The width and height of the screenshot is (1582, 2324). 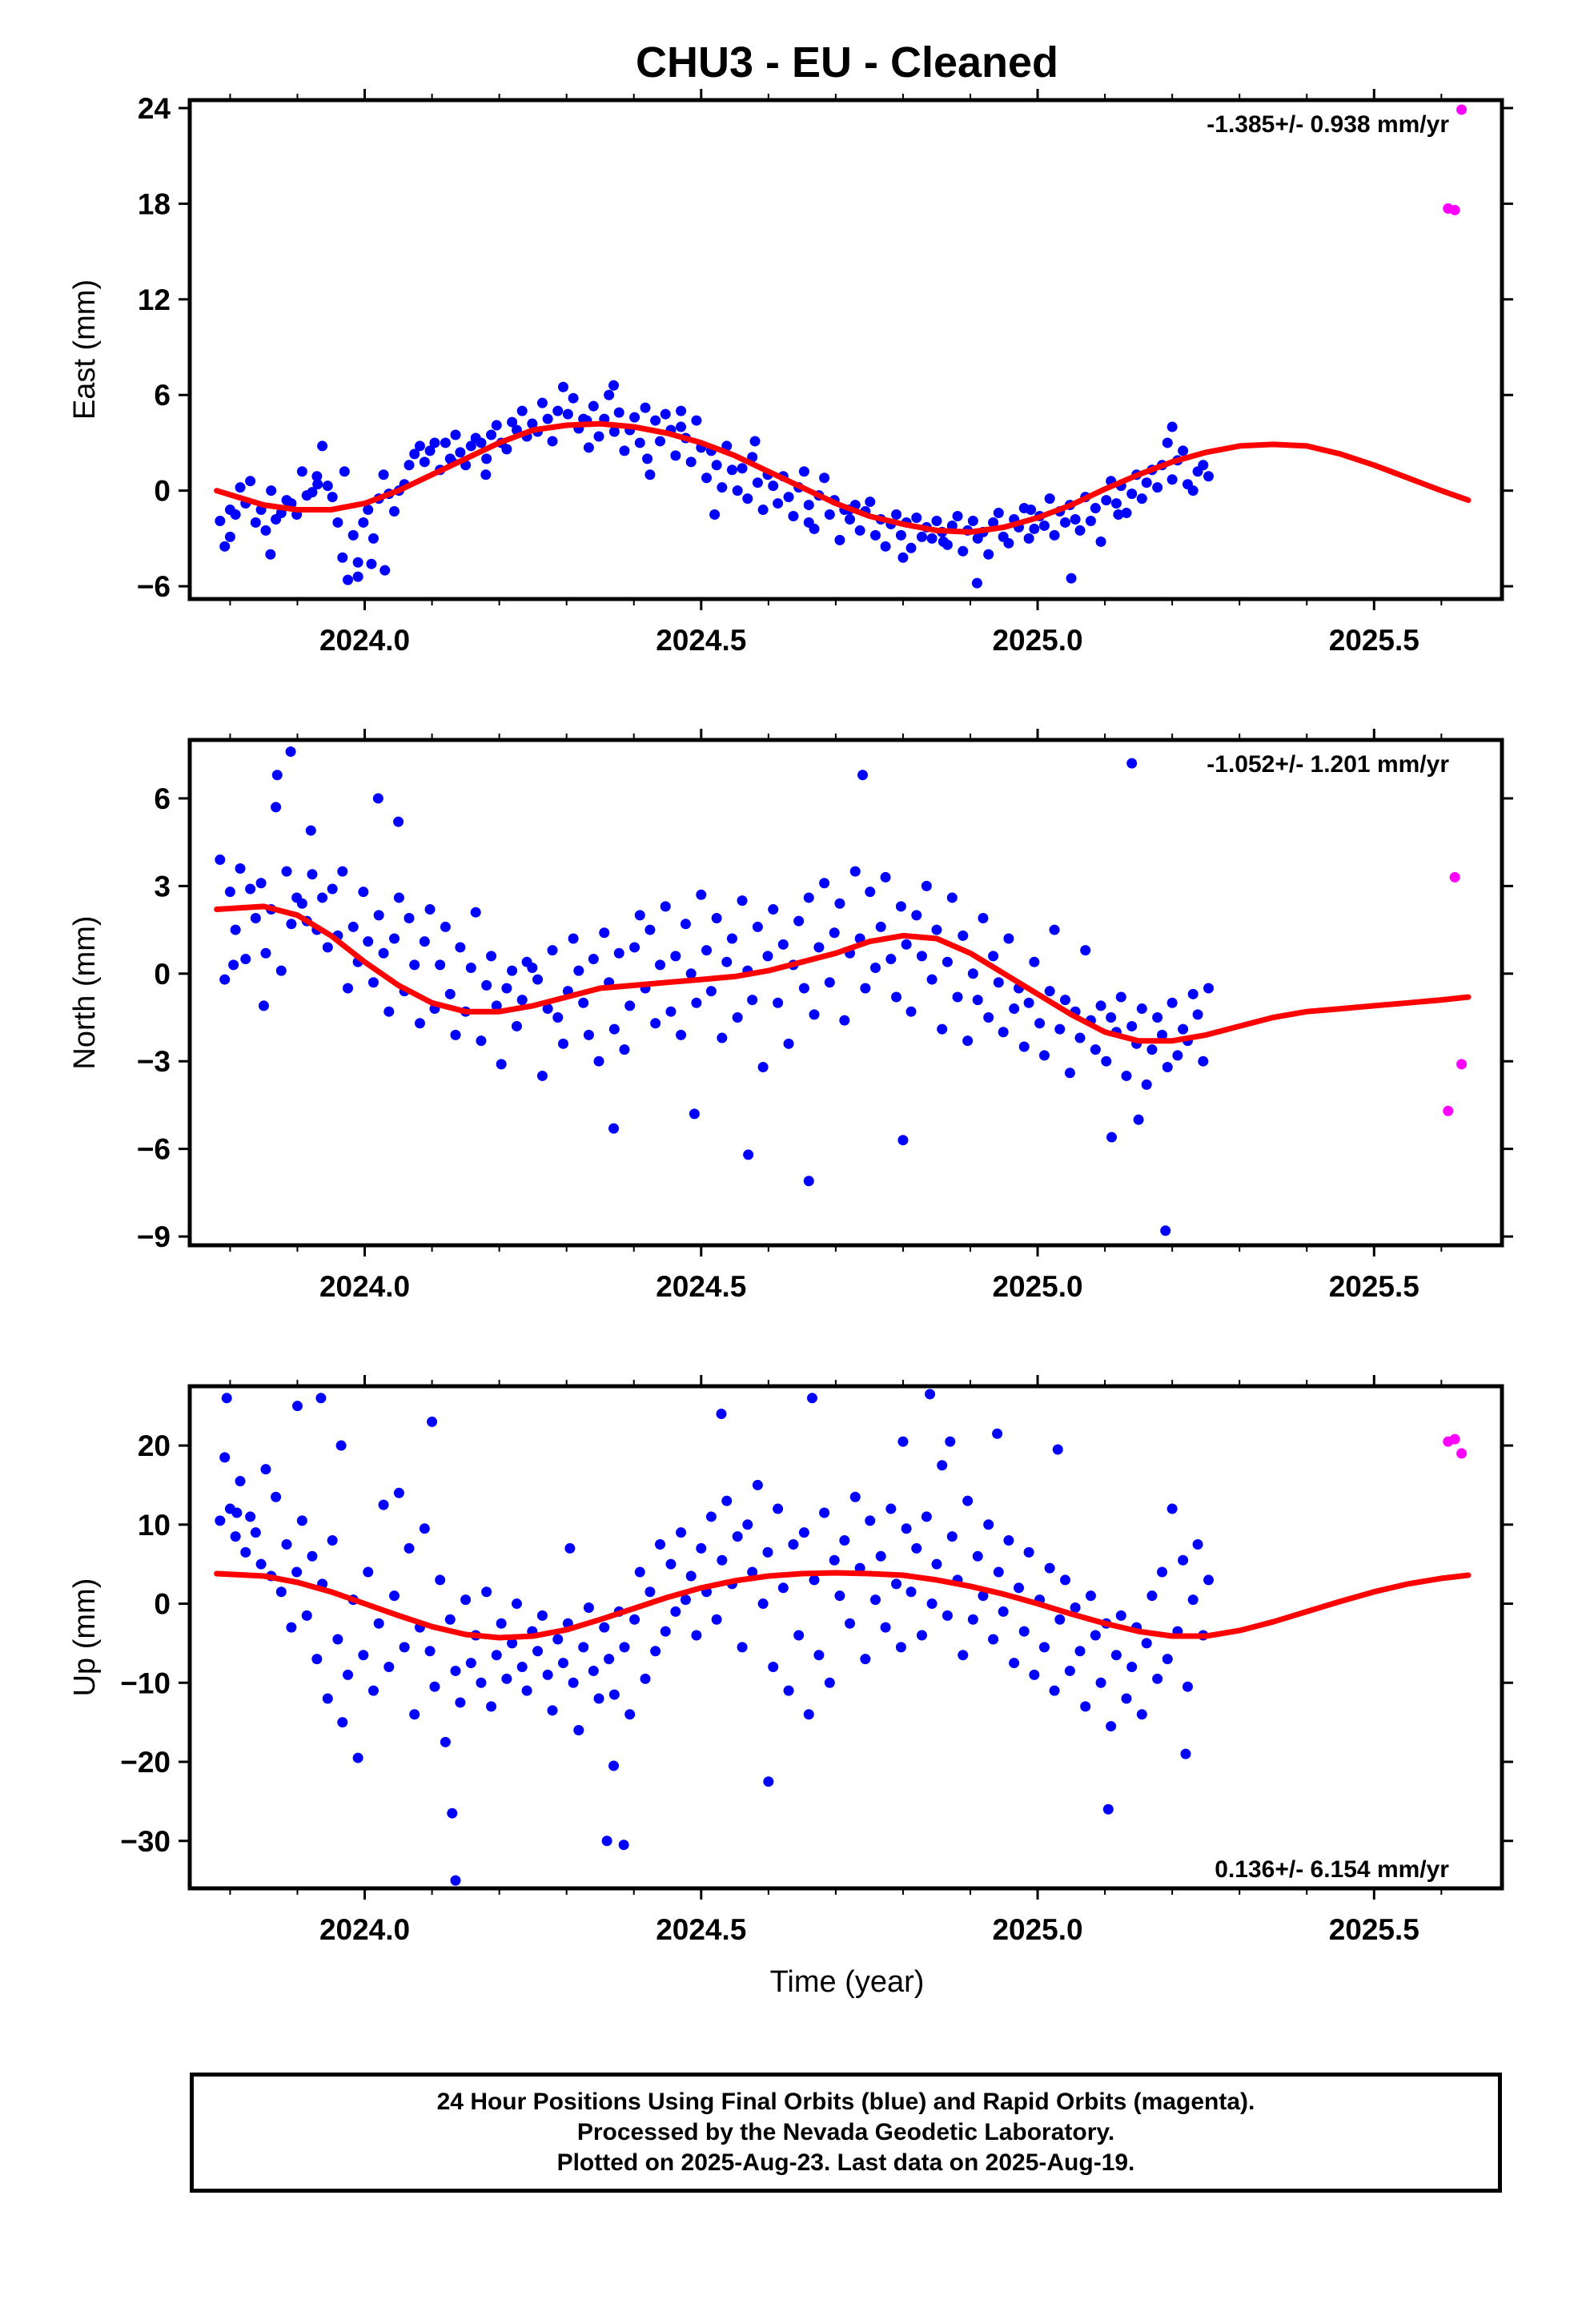 I want to click on up-ytick-label: 20, so click(x=154, y=1445).